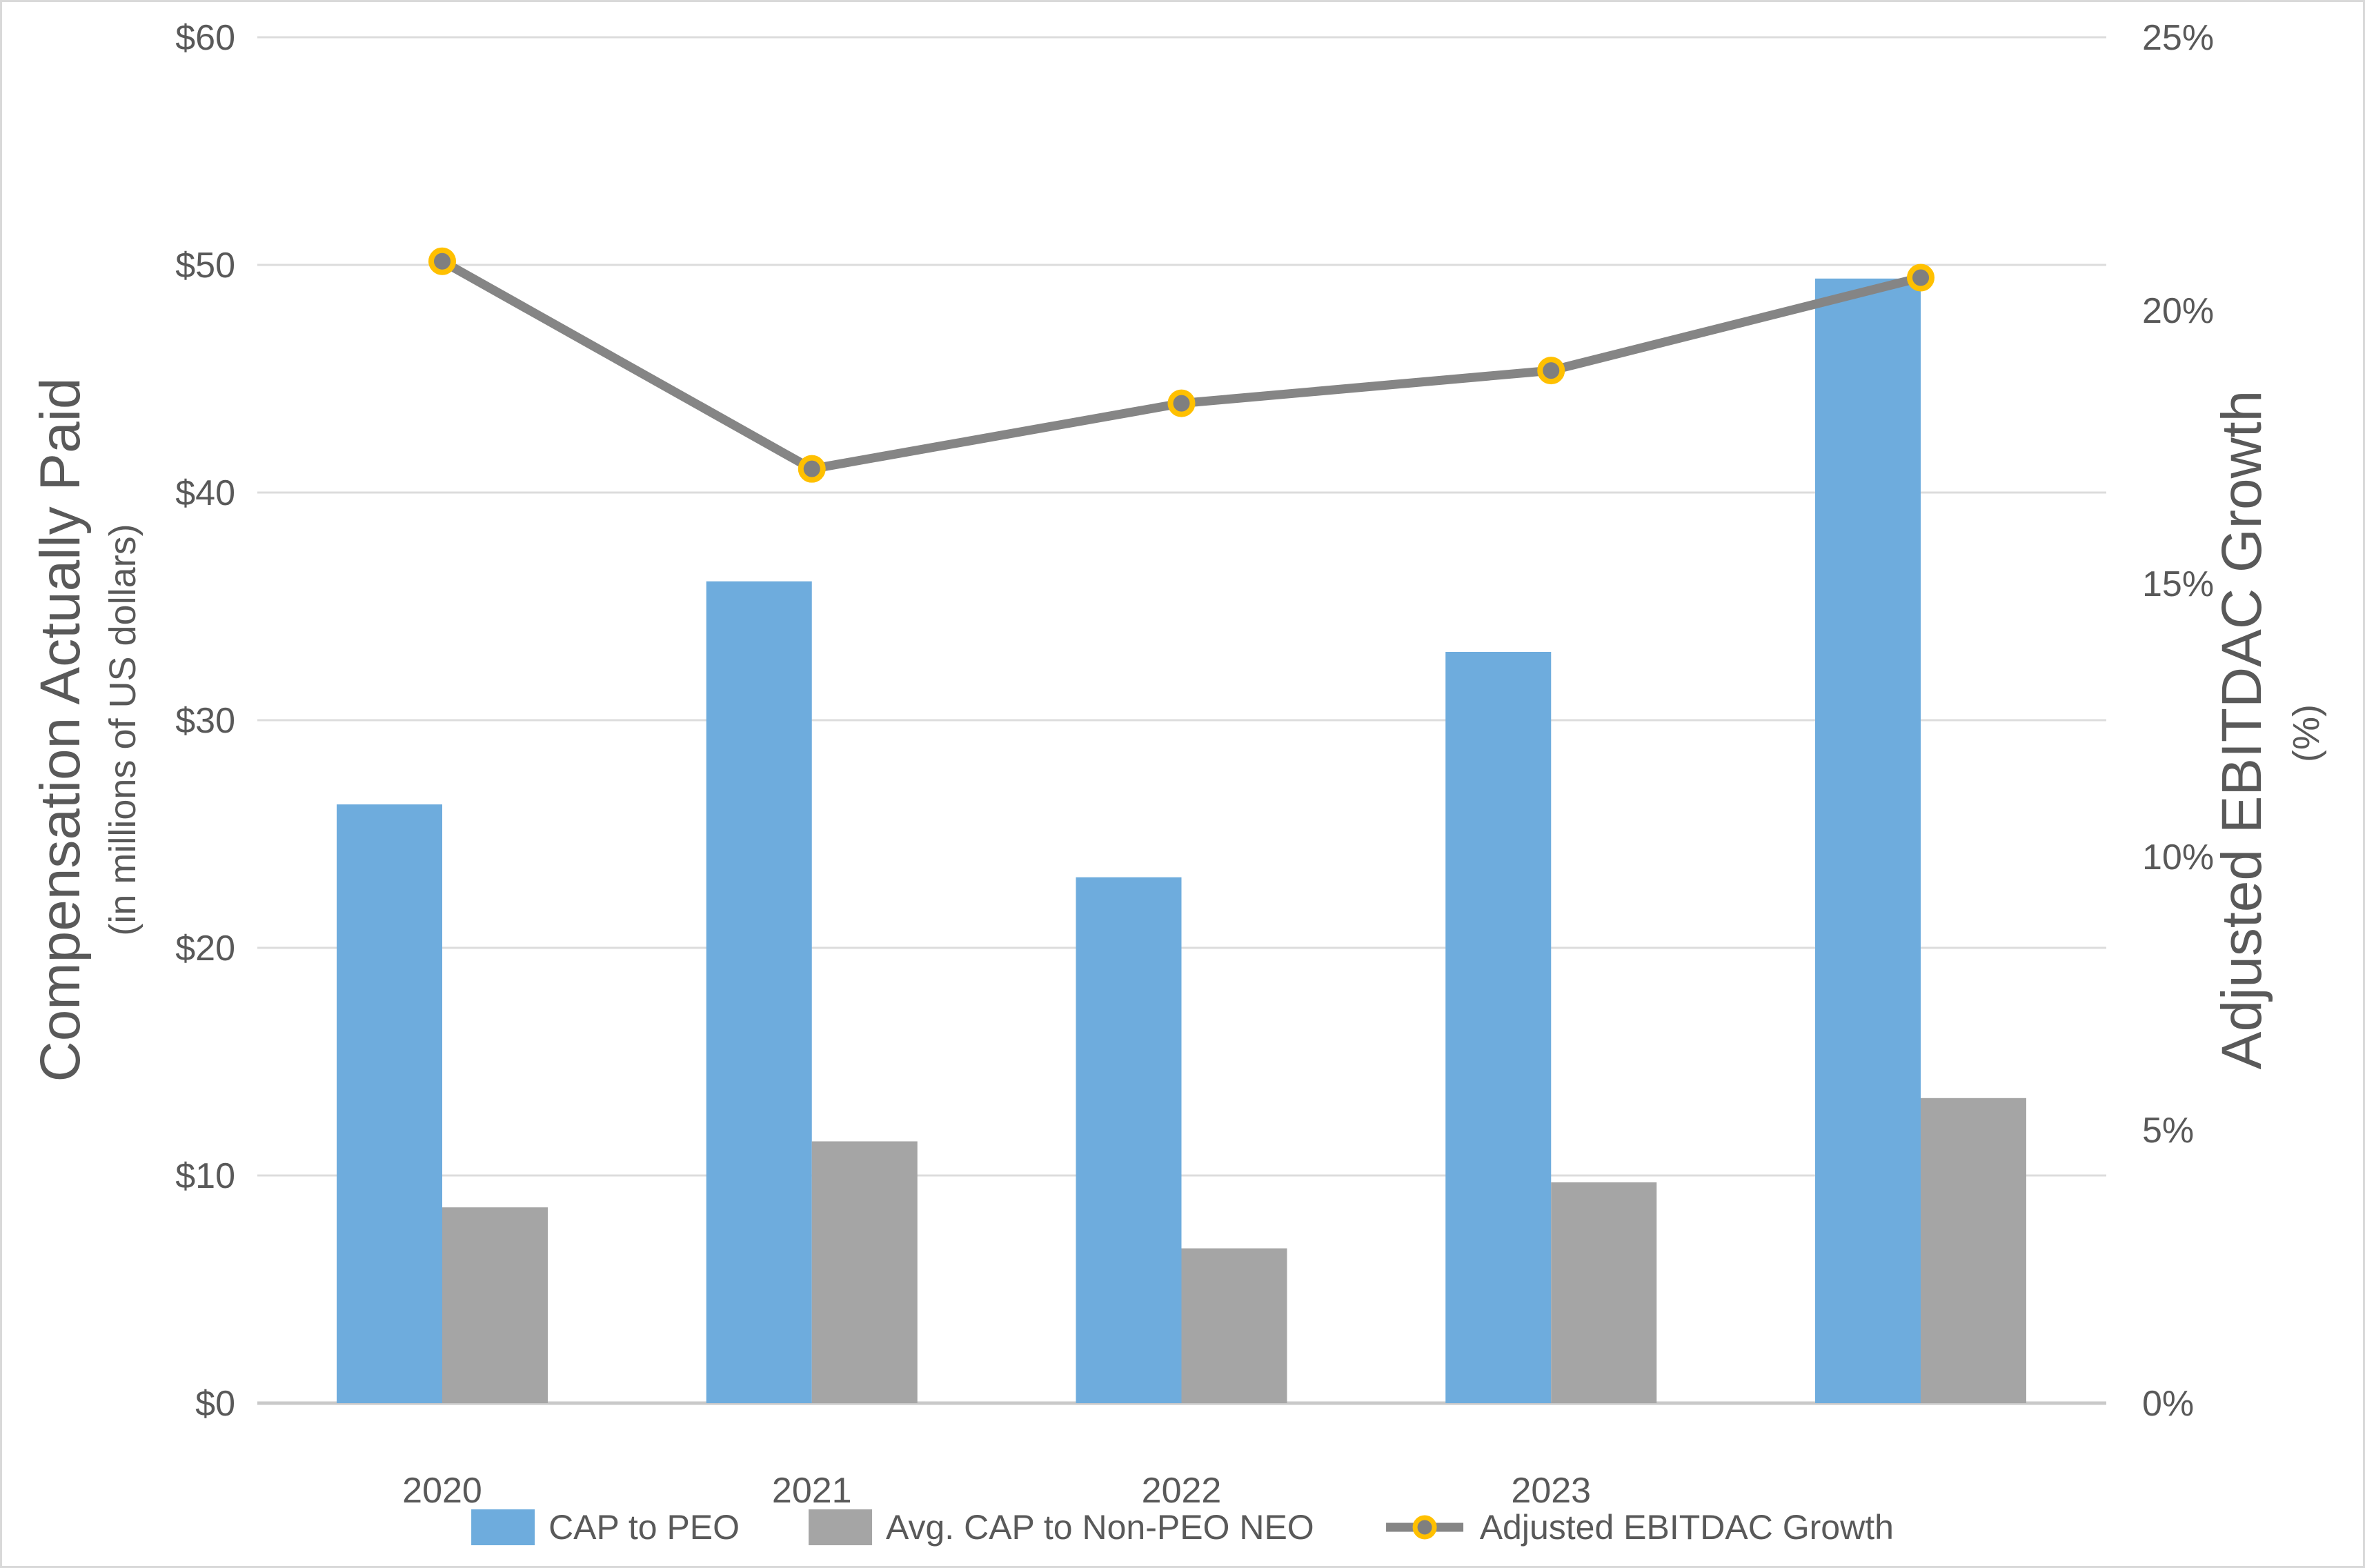 This screenshot has width=2365, height=1568. I want to click on legend-label: CAP to PEO, so click(644, 1527).